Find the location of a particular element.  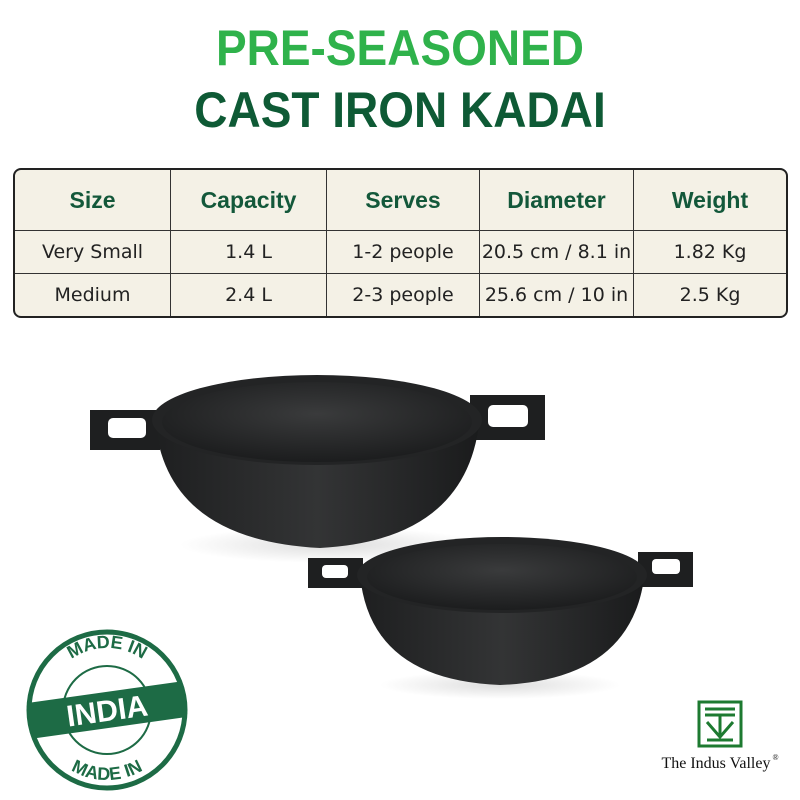

header-size: Size is located at coordinates (93, 200).